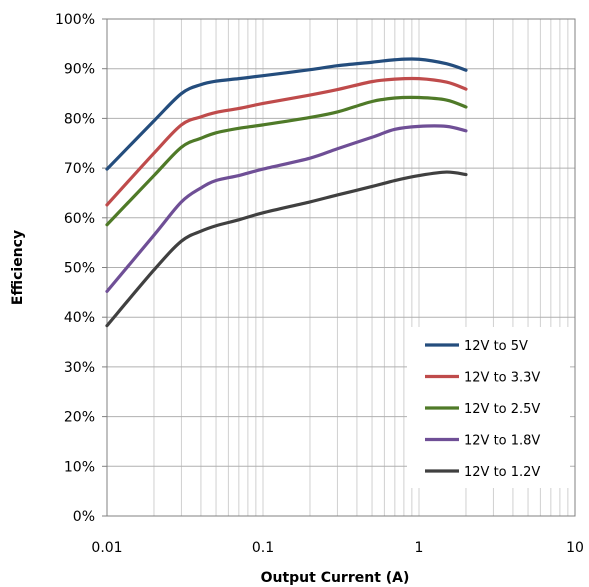  What do you see at coordinates (79, 418) in the screenshot?
I see `y-tick-label: 20%` at bounding box center [79, 418].